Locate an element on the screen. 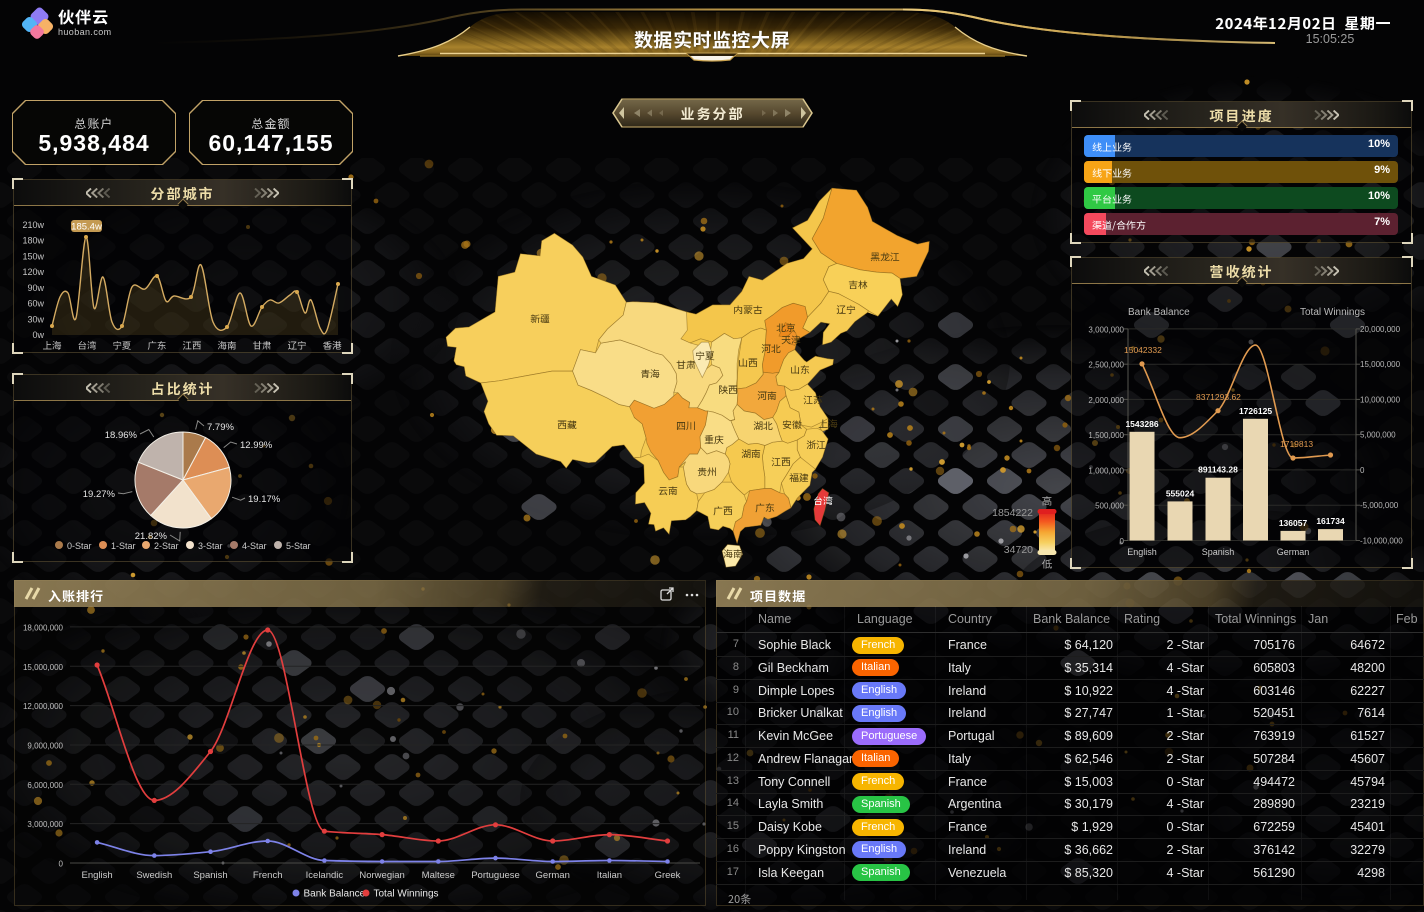 Image resolution: width=1424 pixels, height=912 pixels. svg-text: 新疆 is located at coordinates (540, 320).